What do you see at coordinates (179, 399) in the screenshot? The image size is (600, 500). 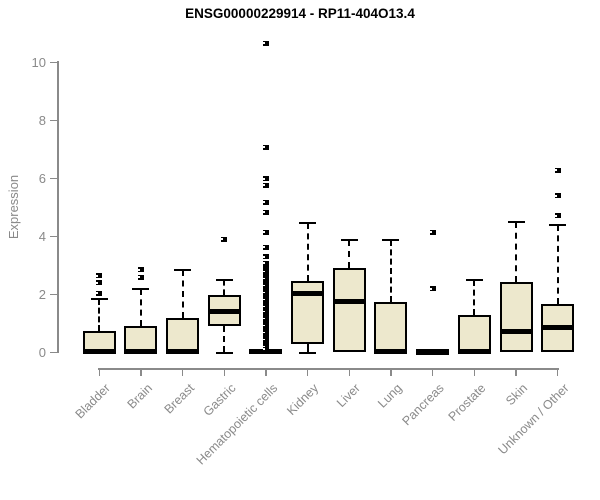 I see `x-tick-label: Breast` at bounding box center [179, 399].